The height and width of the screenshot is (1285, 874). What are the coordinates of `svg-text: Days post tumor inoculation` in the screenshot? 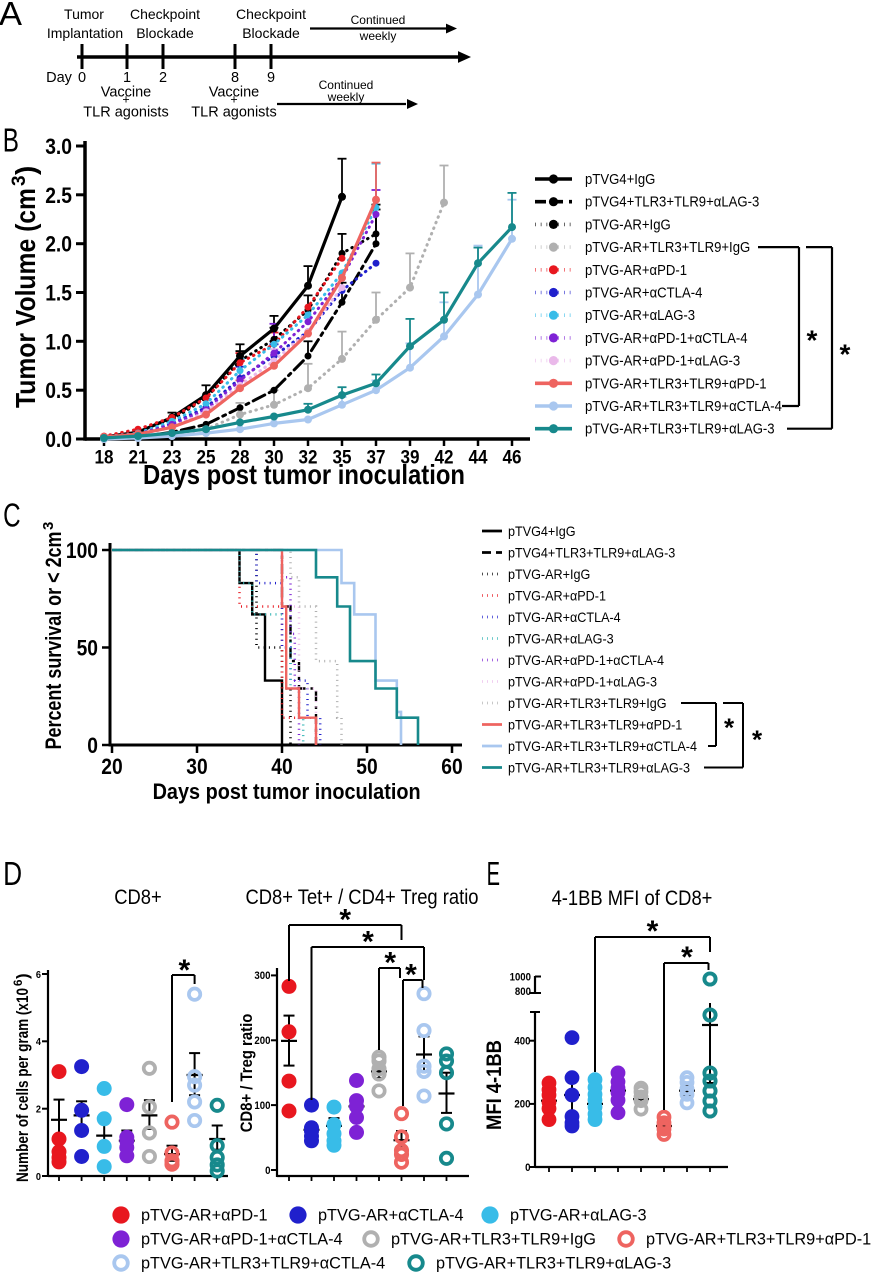 It's located at (304, 474).